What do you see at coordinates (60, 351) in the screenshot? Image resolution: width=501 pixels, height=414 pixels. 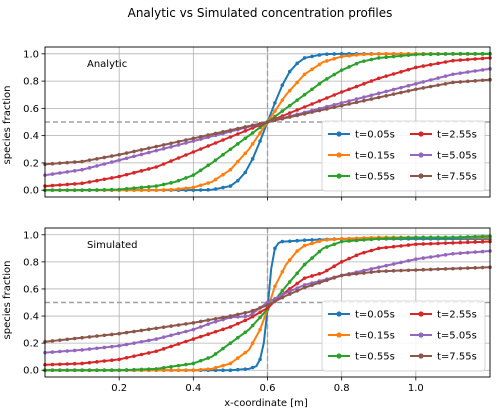 I see `simulated-point-t=5.05s-4` at bounding box center [60, 351].